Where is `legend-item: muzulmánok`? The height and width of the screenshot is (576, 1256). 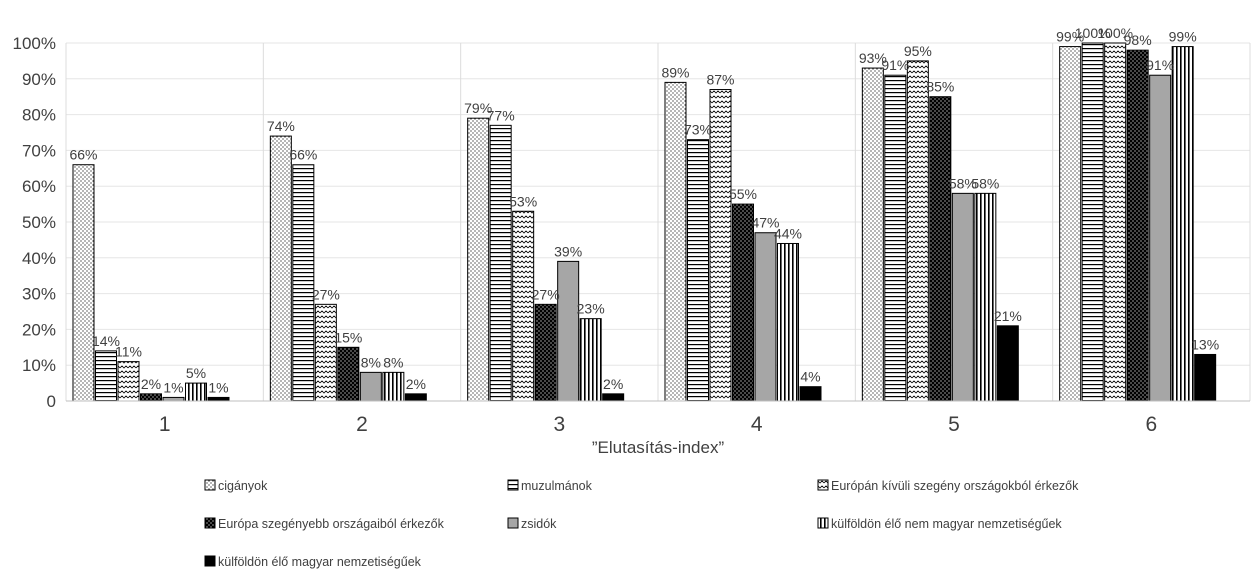 legend-item: muzulmánok is located at coordinates (550, 486).